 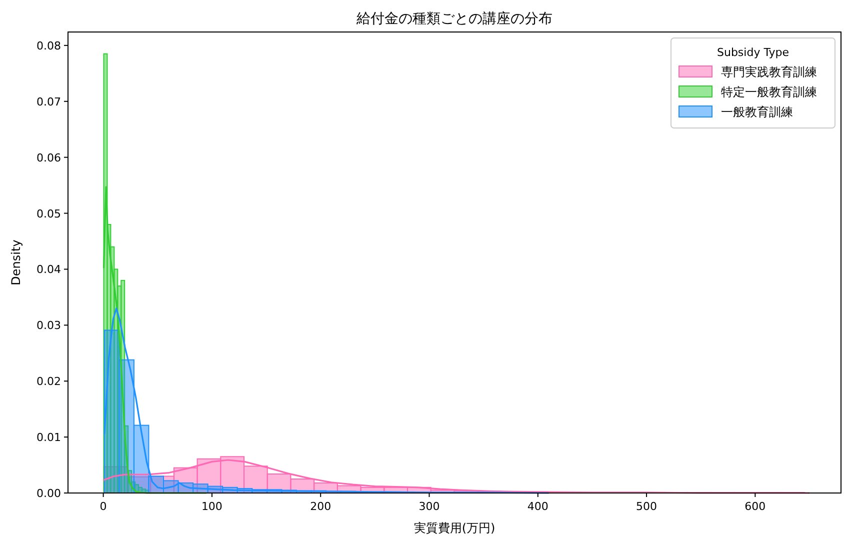 I want to click on y-tick-label: 0.08, so click(x=48, y=45).